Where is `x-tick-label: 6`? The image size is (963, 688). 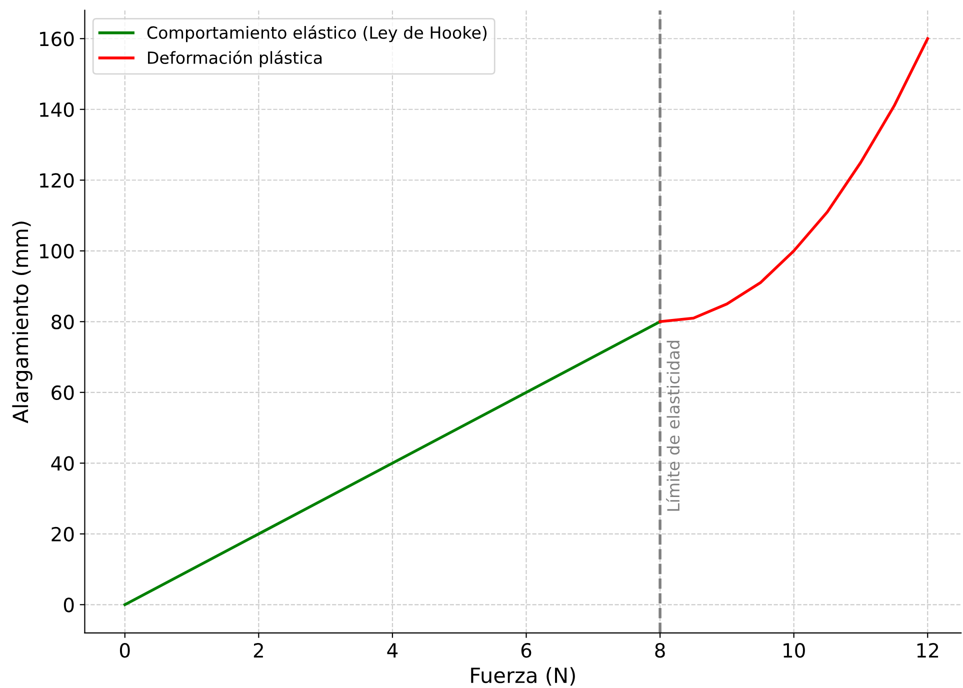 x-tick-label: 6 is located at coordinates (526, 650).